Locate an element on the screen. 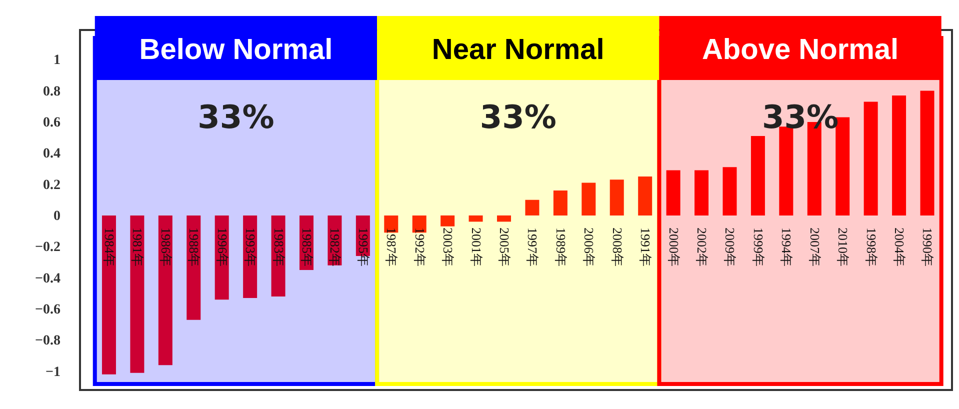 Image resolution: width=959 pixels, height=409 pixels. x-tick-label: 2005年 is located at coordinates (504, 246).